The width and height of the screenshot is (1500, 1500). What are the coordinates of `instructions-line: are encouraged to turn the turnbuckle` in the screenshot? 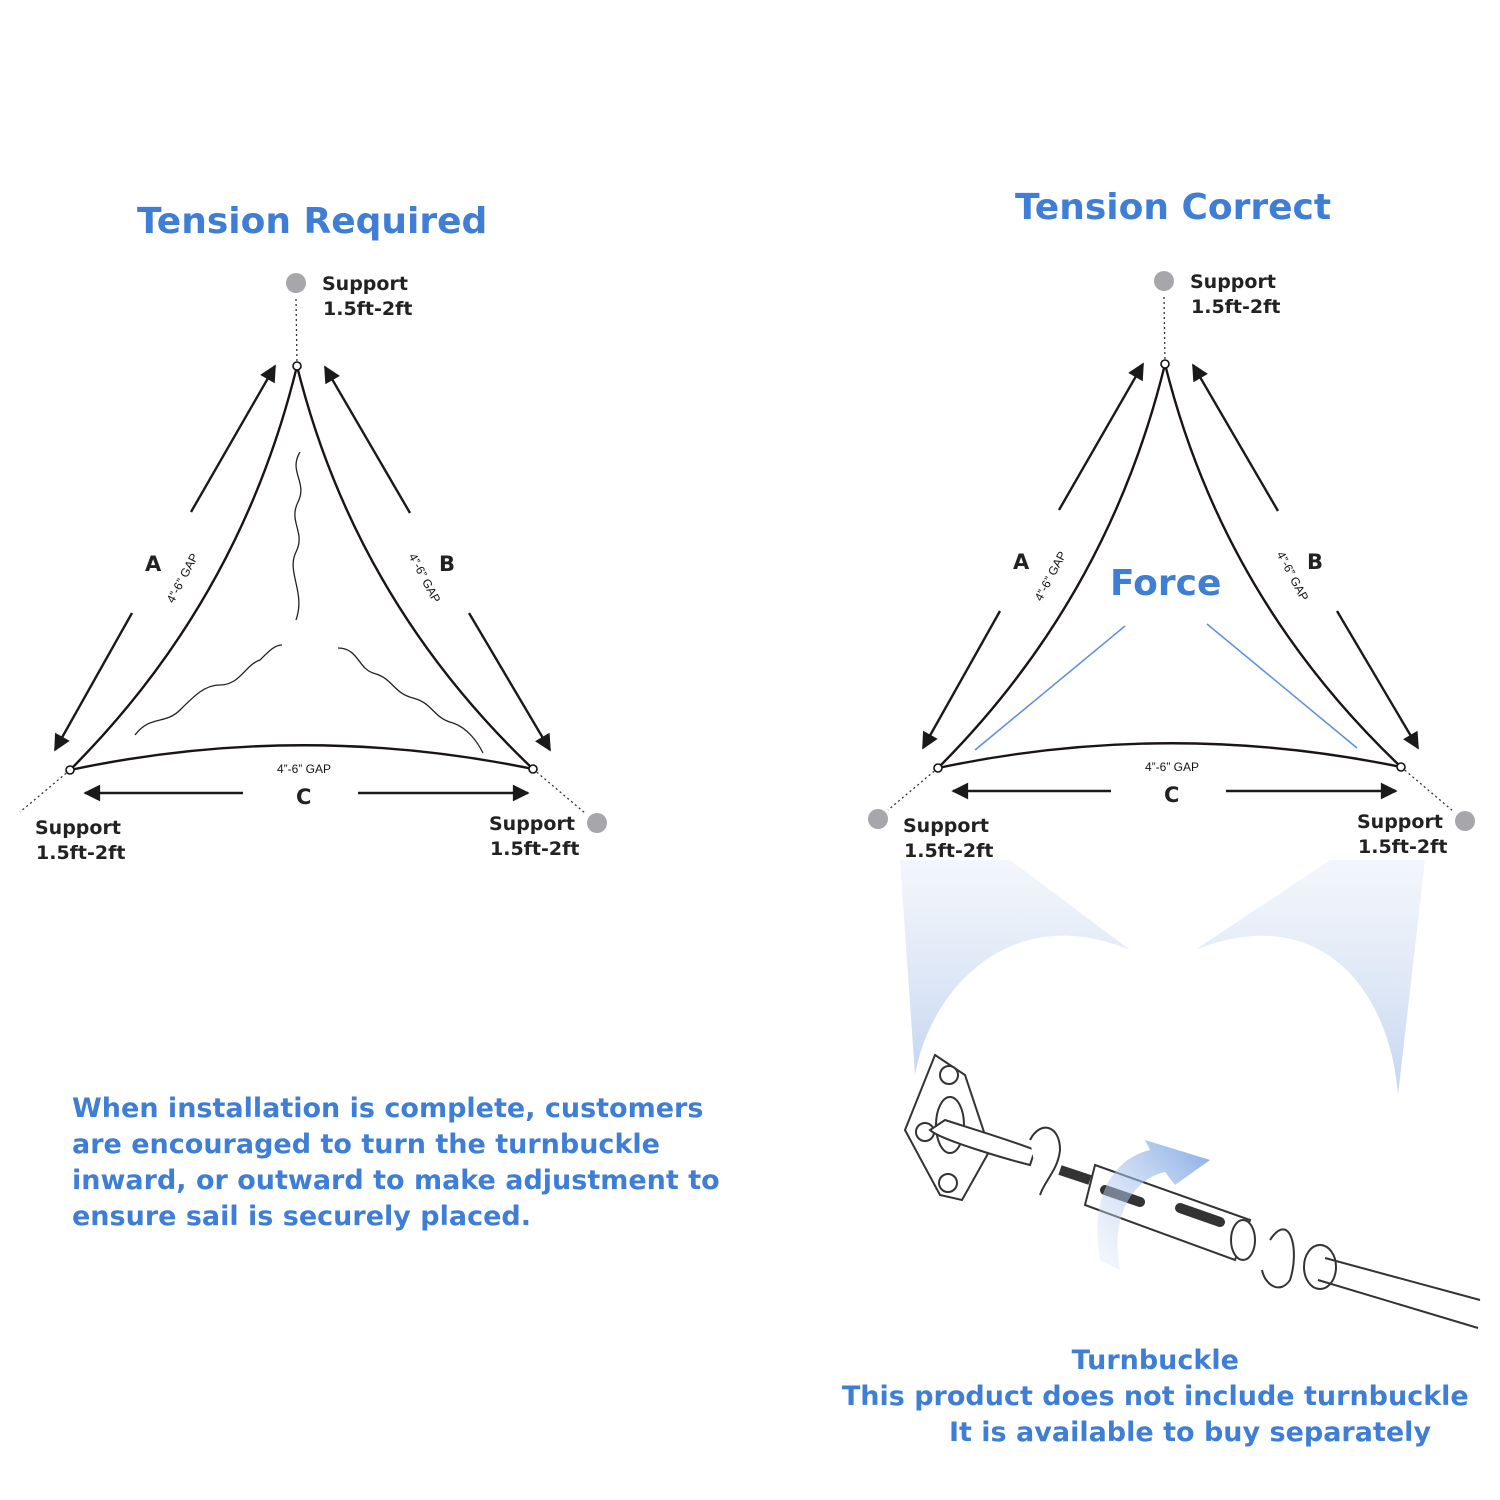 It's located at (366, 1144).